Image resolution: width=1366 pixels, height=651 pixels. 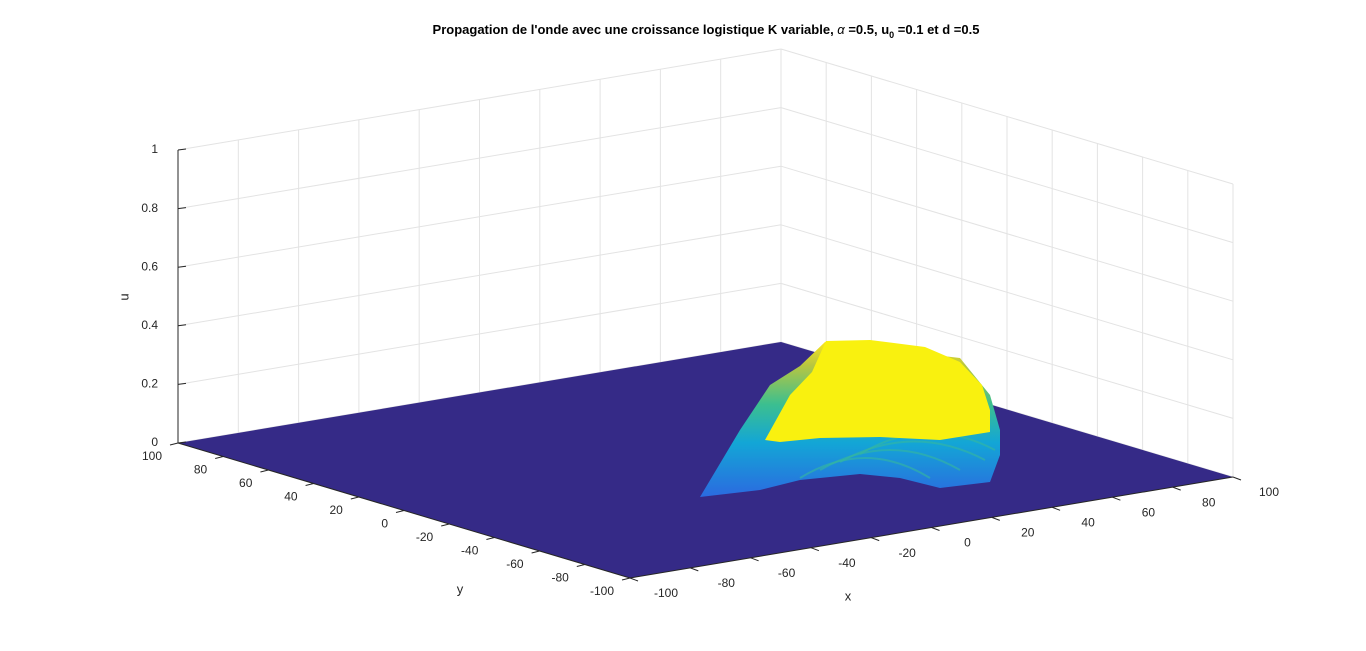 What do you see at coordinates (246, 483) in the screenshot?
I see `y-tick-label: 60` at bounding box center [246, 483].